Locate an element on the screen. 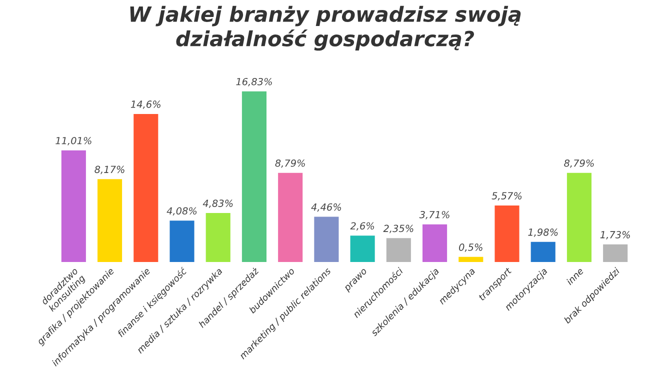  data-label: 3,71% is located at coordinates (434, 215).